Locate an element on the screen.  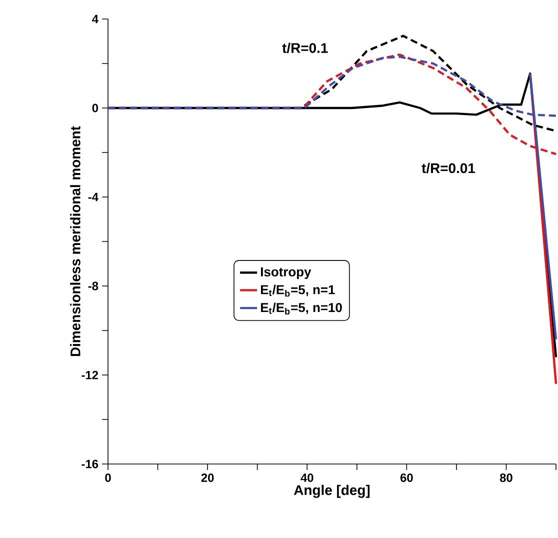
legend-label: E$_{t}$/E$_{b}$=5, n=1 is located at coordinates (298, 290).